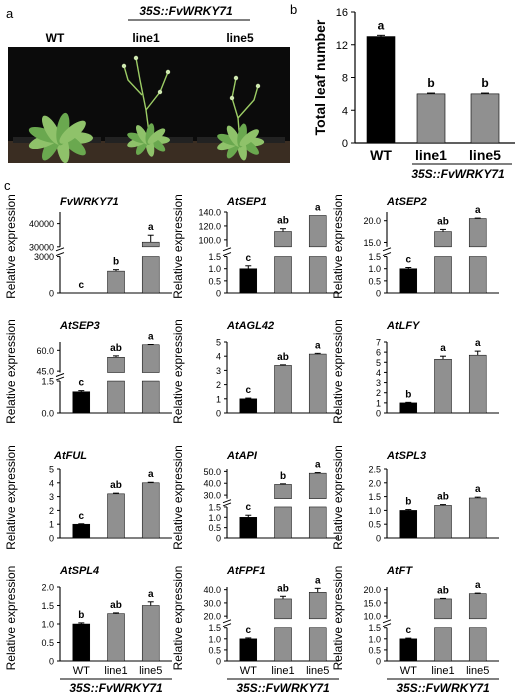 The height and width of the screenshot is (695, 520). What do you see at coordinates (89, 202) in the screenshot?
I see `chart-title: FvWRKY71` at bounding box center [89, 202].